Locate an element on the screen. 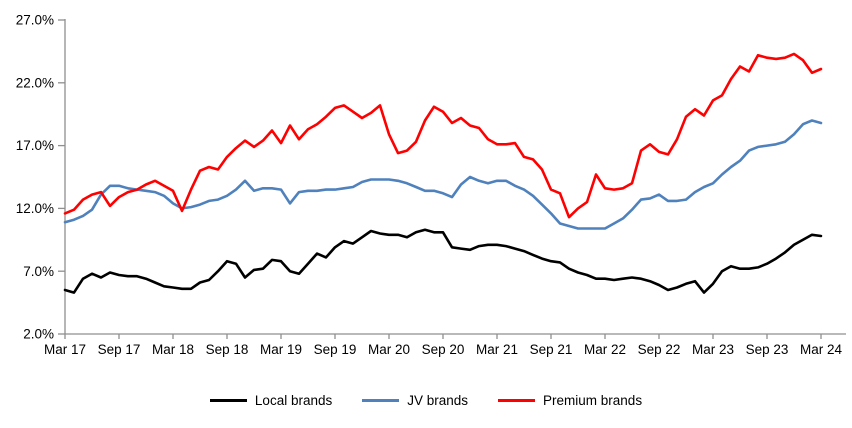 The height and width of the screenshot is (428, 852). legend-item-jv-brands: JV brands is located at coordinates (415, 400).